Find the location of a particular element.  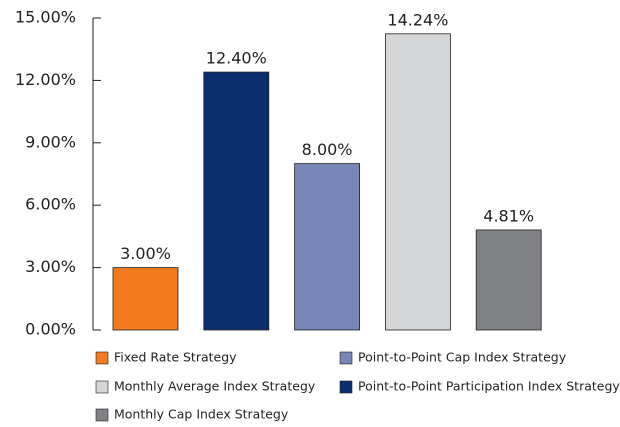

y-tick-label: 15.00% is located at coordinates (45, 17).